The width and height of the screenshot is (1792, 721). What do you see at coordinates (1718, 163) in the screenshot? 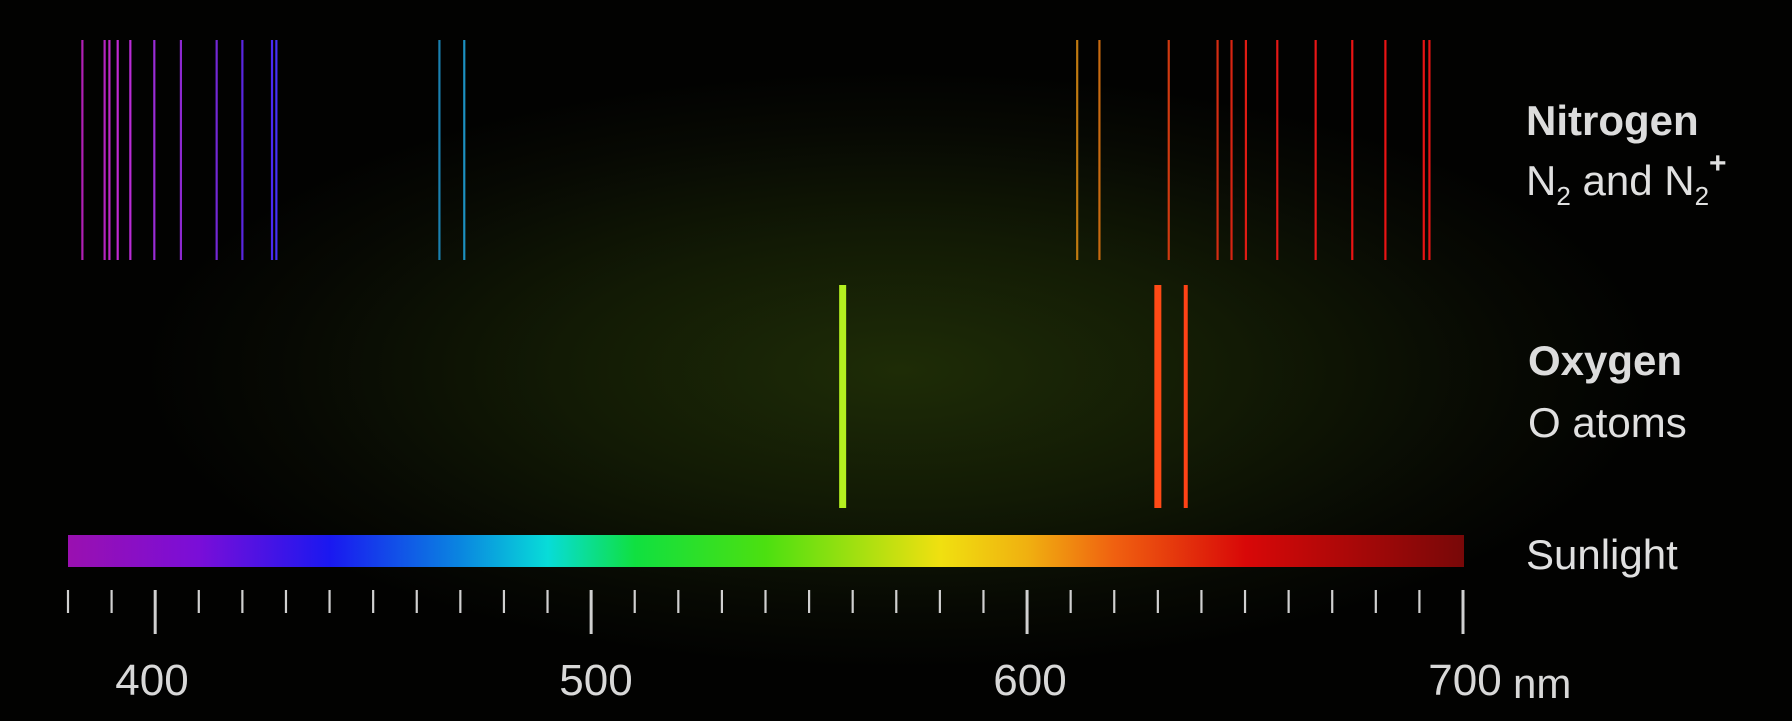
I see `nitrogen-n2plus-superscript: +` at bounding box center [1718, 163].